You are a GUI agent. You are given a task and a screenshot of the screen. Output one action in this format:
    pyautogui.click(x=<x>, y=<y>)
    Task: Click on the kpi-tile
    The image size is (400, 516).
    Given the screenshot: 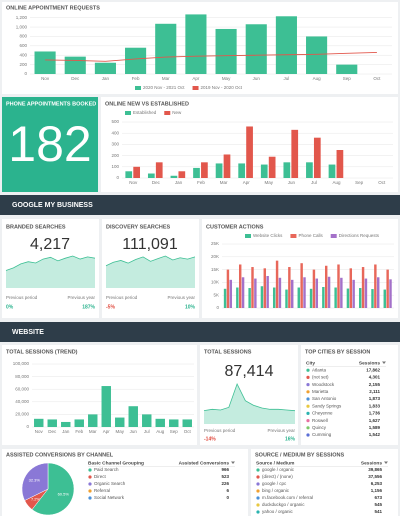 What is the action you would take?
    pyautogui.click(x=50, y=144)
    